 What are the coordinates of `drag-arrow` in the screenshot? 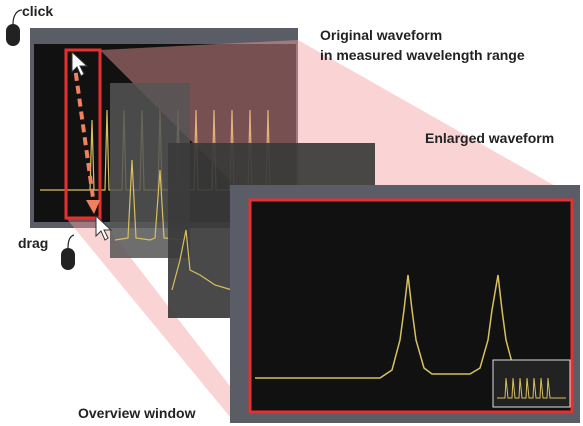 It's located at (84, 132).